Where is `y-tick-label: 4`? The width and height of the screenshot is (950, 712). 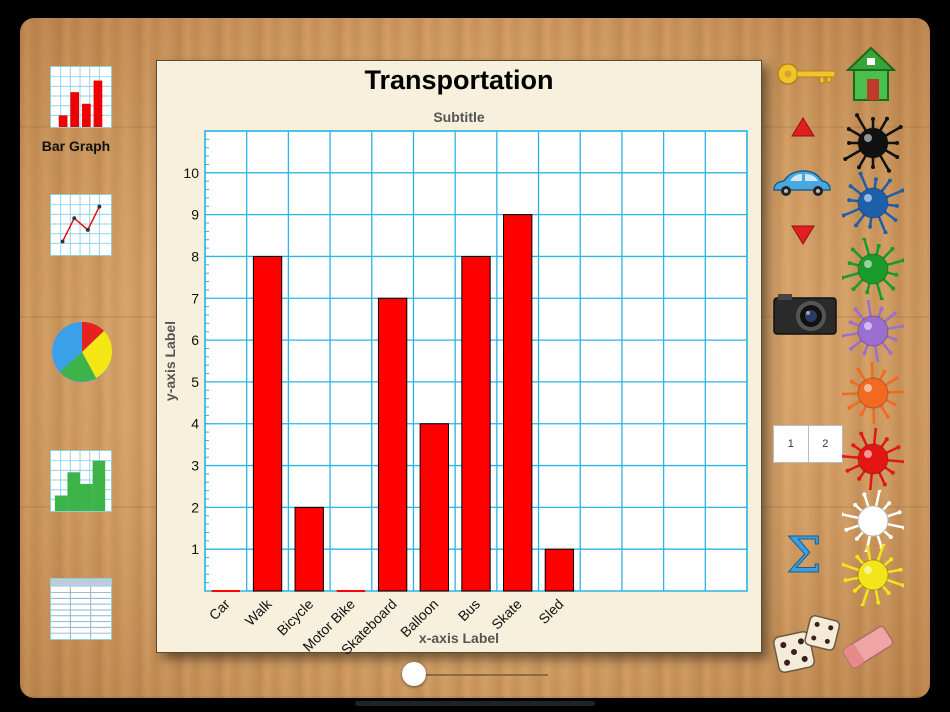
y-tick-label: 4 is located at coordinates (195, 424).